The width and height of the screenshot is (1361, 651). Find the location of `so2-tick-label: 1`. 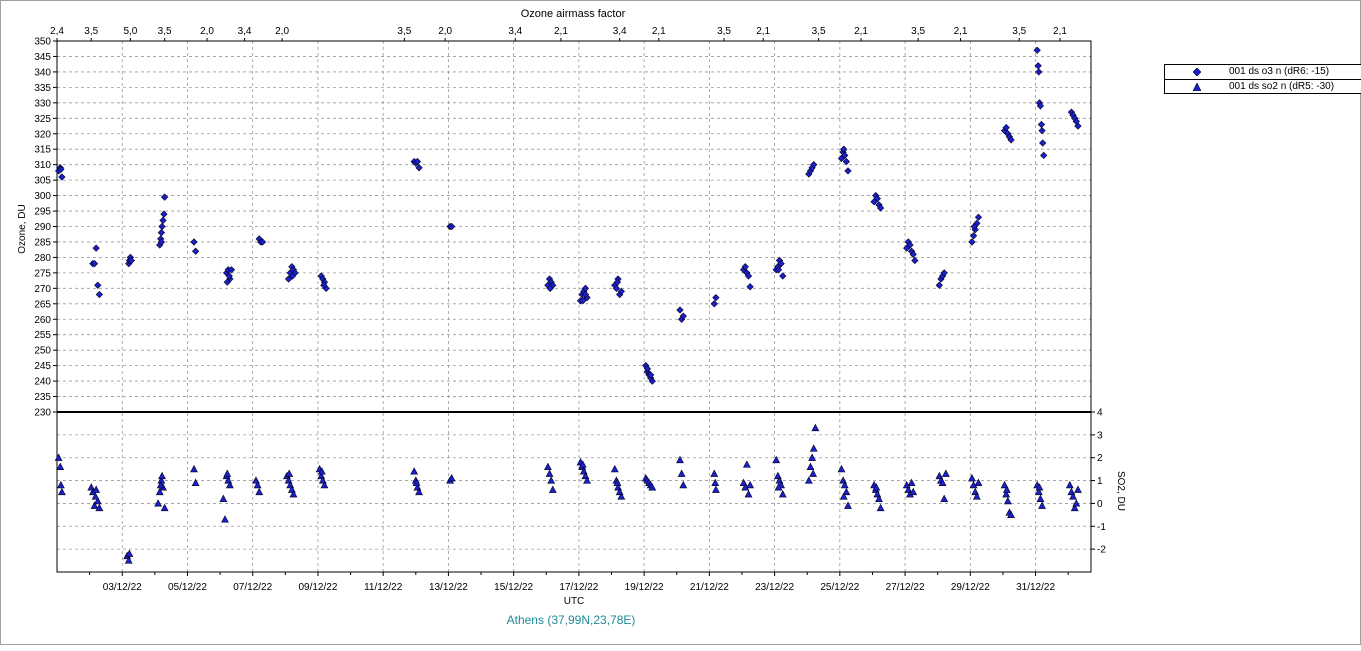

so2-tick-label: 1 is located at coordinates (1100, 481).